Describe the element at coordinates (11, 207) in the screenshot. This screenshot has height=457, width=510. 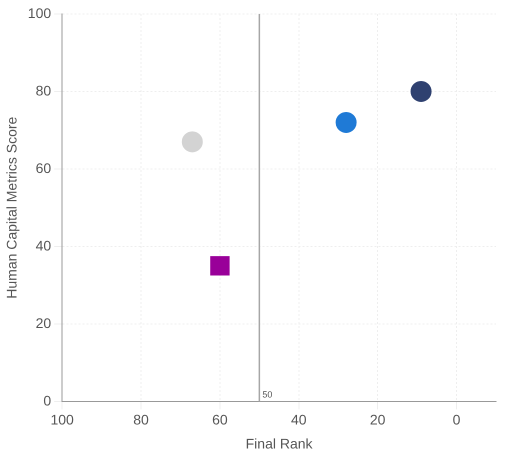
I see `y-axis-title: Human Capital Metrics Score` at that location.